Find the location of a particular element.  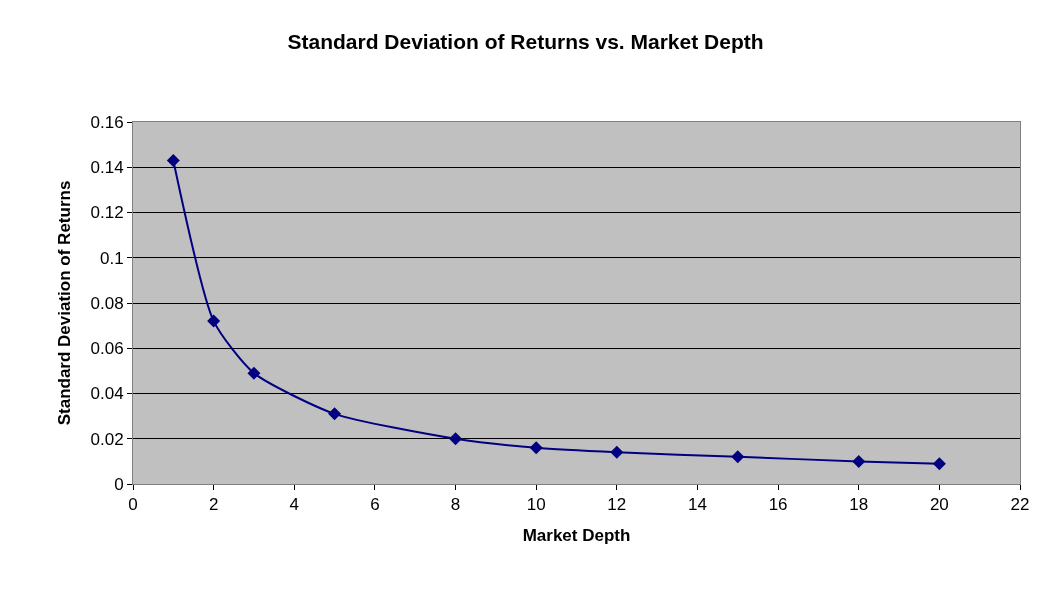

x-tick-label: 2 is located at coordinates (213, 505).